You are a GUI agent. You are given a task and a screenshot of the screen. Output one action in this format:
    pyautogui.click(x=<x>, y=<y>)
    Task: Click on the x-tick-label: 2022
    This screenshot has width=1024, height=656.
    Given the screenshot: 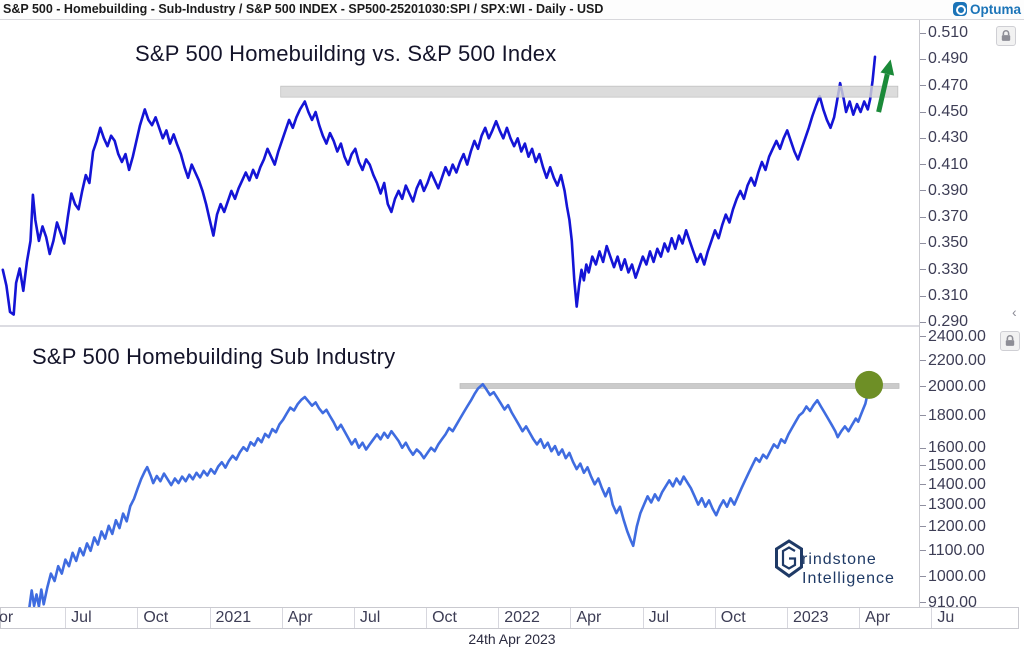 What is the action you would take?
    pyautogui.click(x=522, y=617)
    